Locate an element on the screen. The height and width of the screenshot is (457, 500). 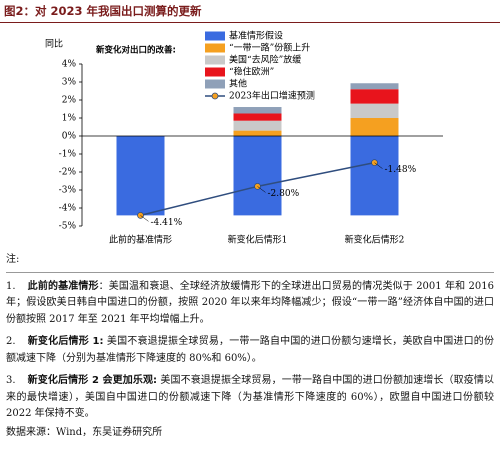
y-tick-label: -4% is located at coordinates (68, 209).